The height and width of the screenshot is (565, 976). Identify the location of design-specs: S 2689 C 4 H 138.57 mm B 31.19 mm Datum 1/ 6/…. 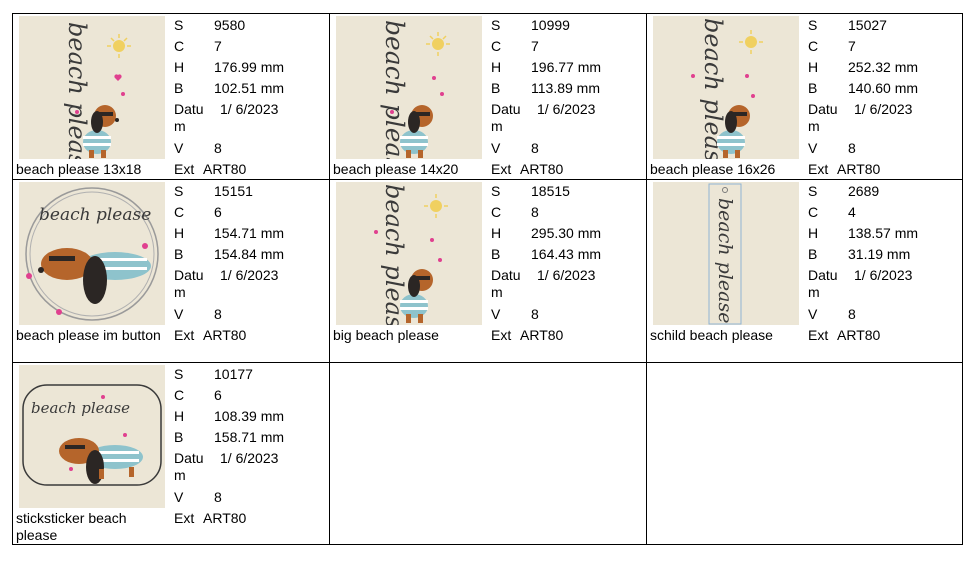
(883, 263).